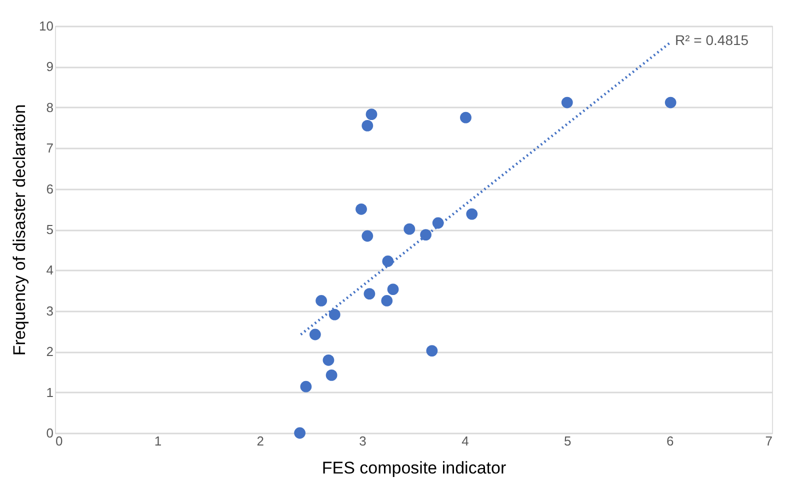  What do you see at coordinates (712, 40) in the screenshot?
I see `annotation: R² = 0.4815` at bounding box center [712, 40].